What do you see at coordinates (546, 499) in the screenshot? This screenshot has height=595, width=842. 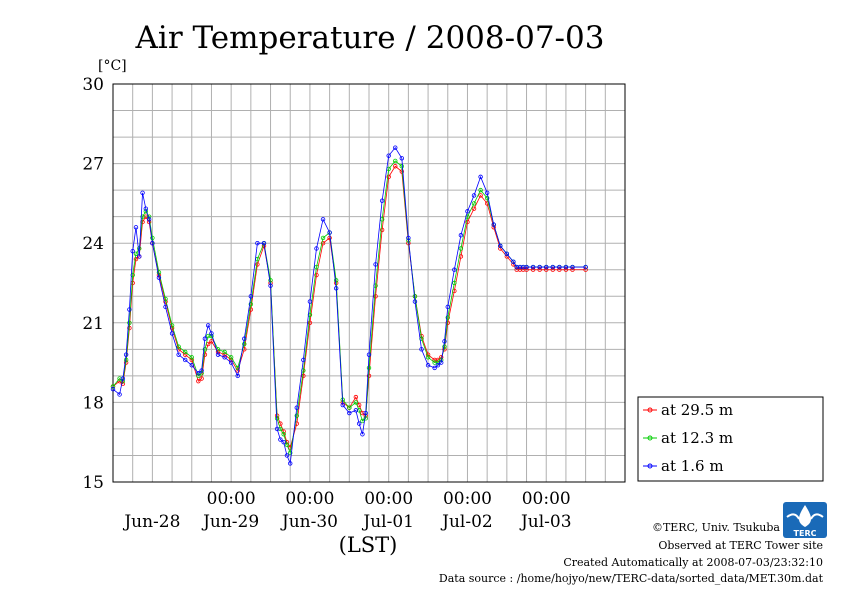 I see `x-tick-time: 00:00` at bounding box center [546, 499].